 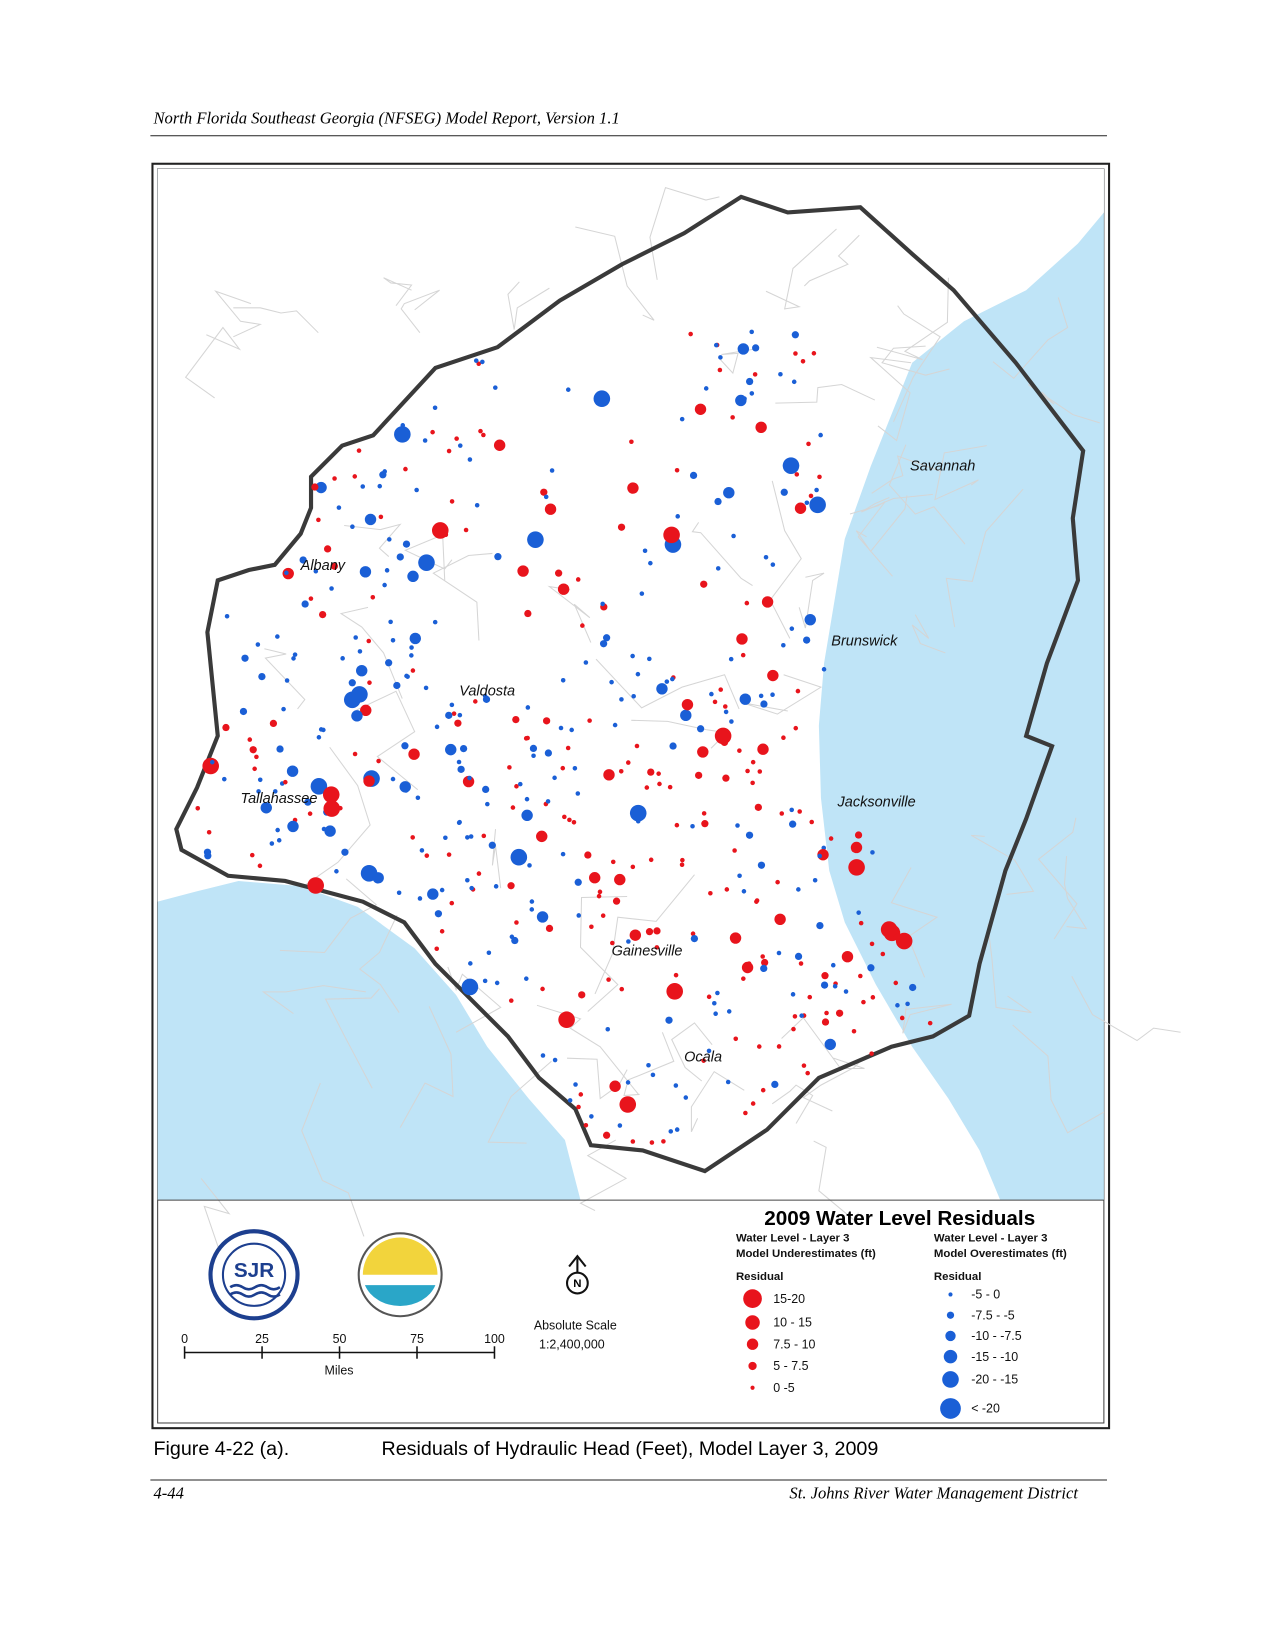 What do you see at coordinates (996, 1336) in the screenshot?
I see `legend-item: -10 - -7.5` at bounding box center [996, 1336].